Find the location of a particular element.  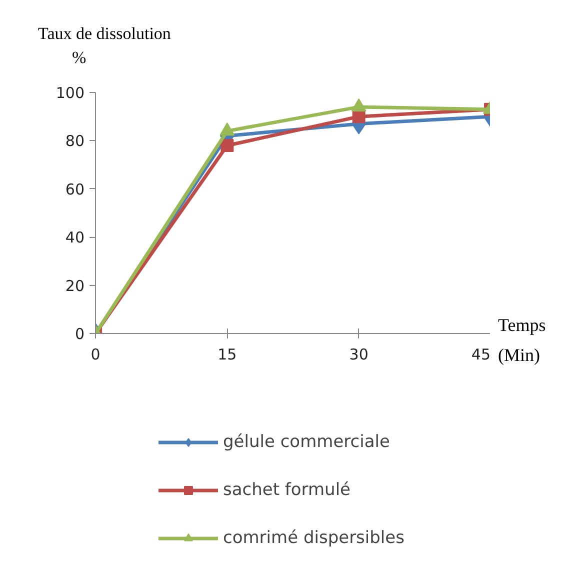

legend-label: sachet formulé is located at coordinates (287, 490).